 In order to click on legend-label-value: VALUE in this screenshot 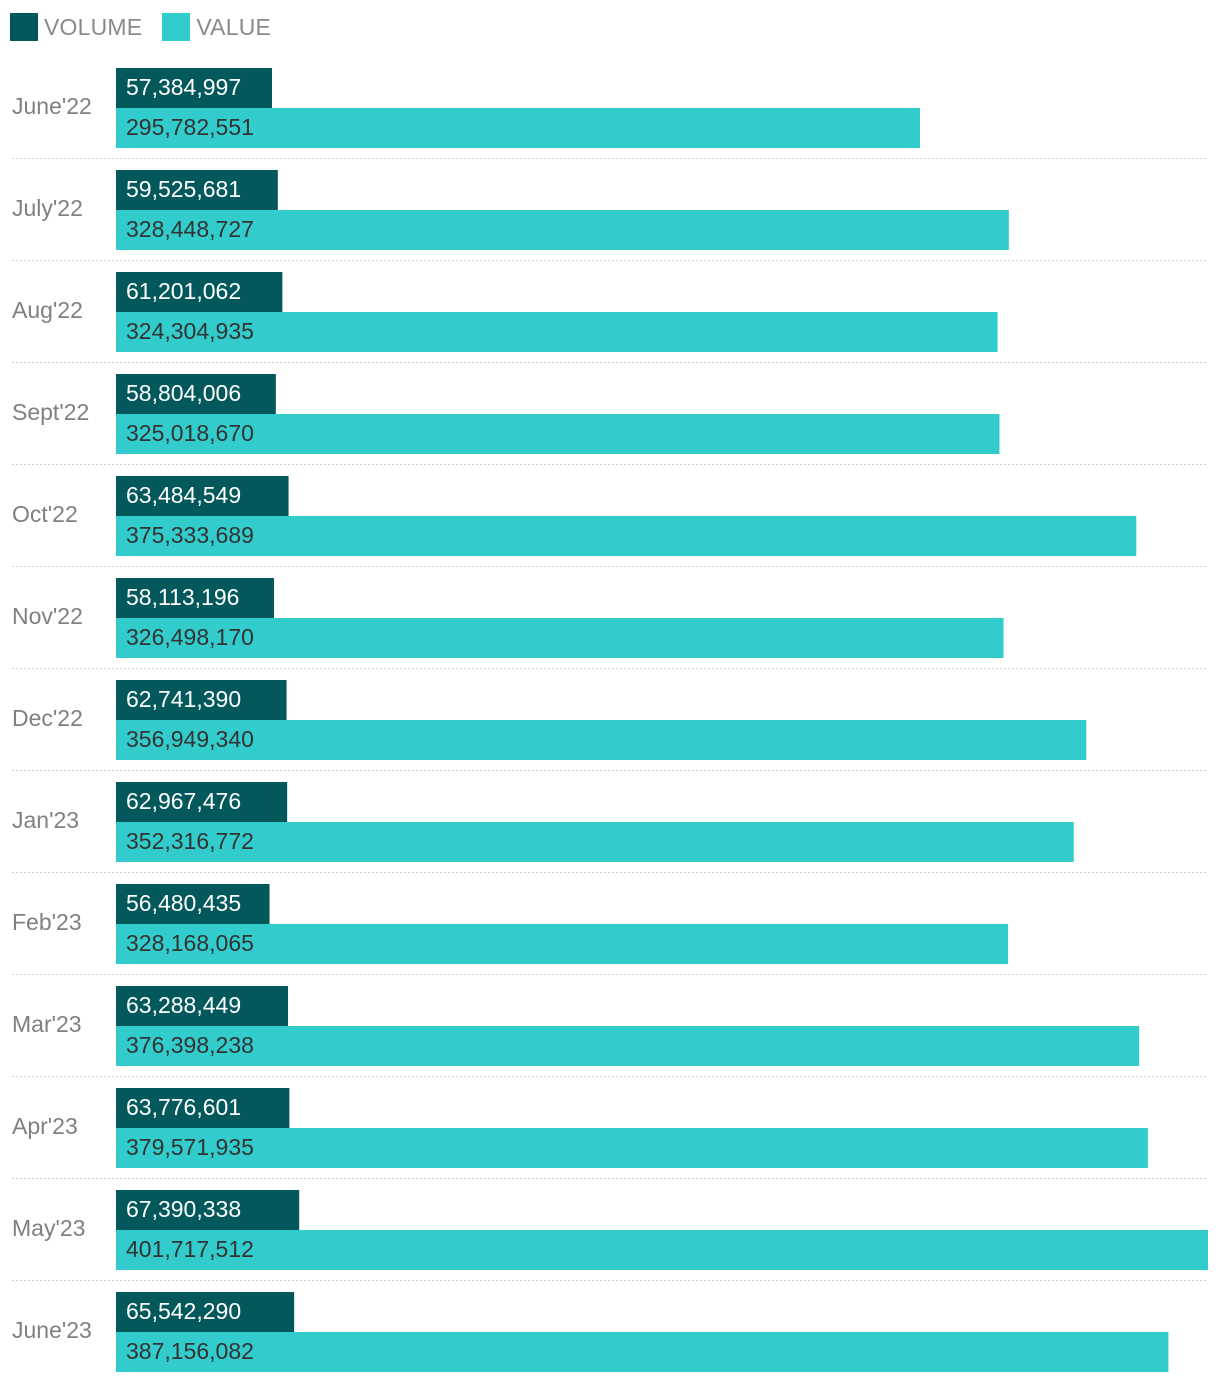, I will do `click(234, 26)`.